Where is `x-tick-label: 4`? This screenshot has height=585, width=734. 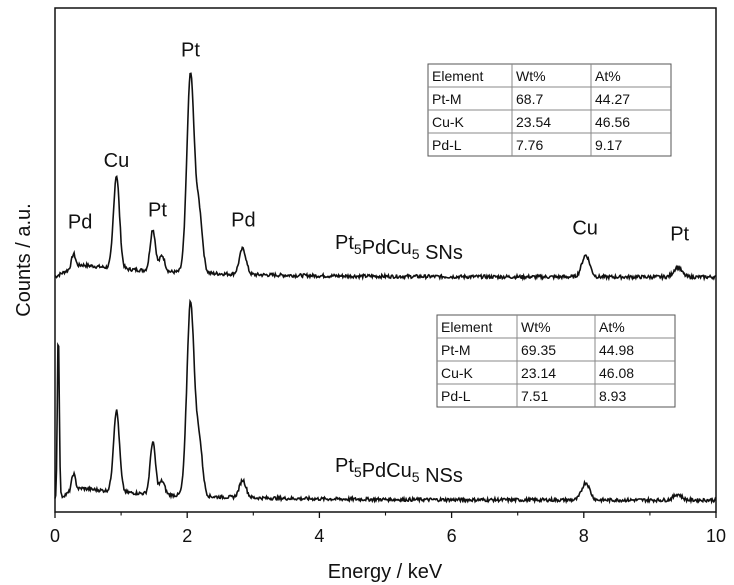
x-tick-label: 4 is located at coordinates (319, 536).